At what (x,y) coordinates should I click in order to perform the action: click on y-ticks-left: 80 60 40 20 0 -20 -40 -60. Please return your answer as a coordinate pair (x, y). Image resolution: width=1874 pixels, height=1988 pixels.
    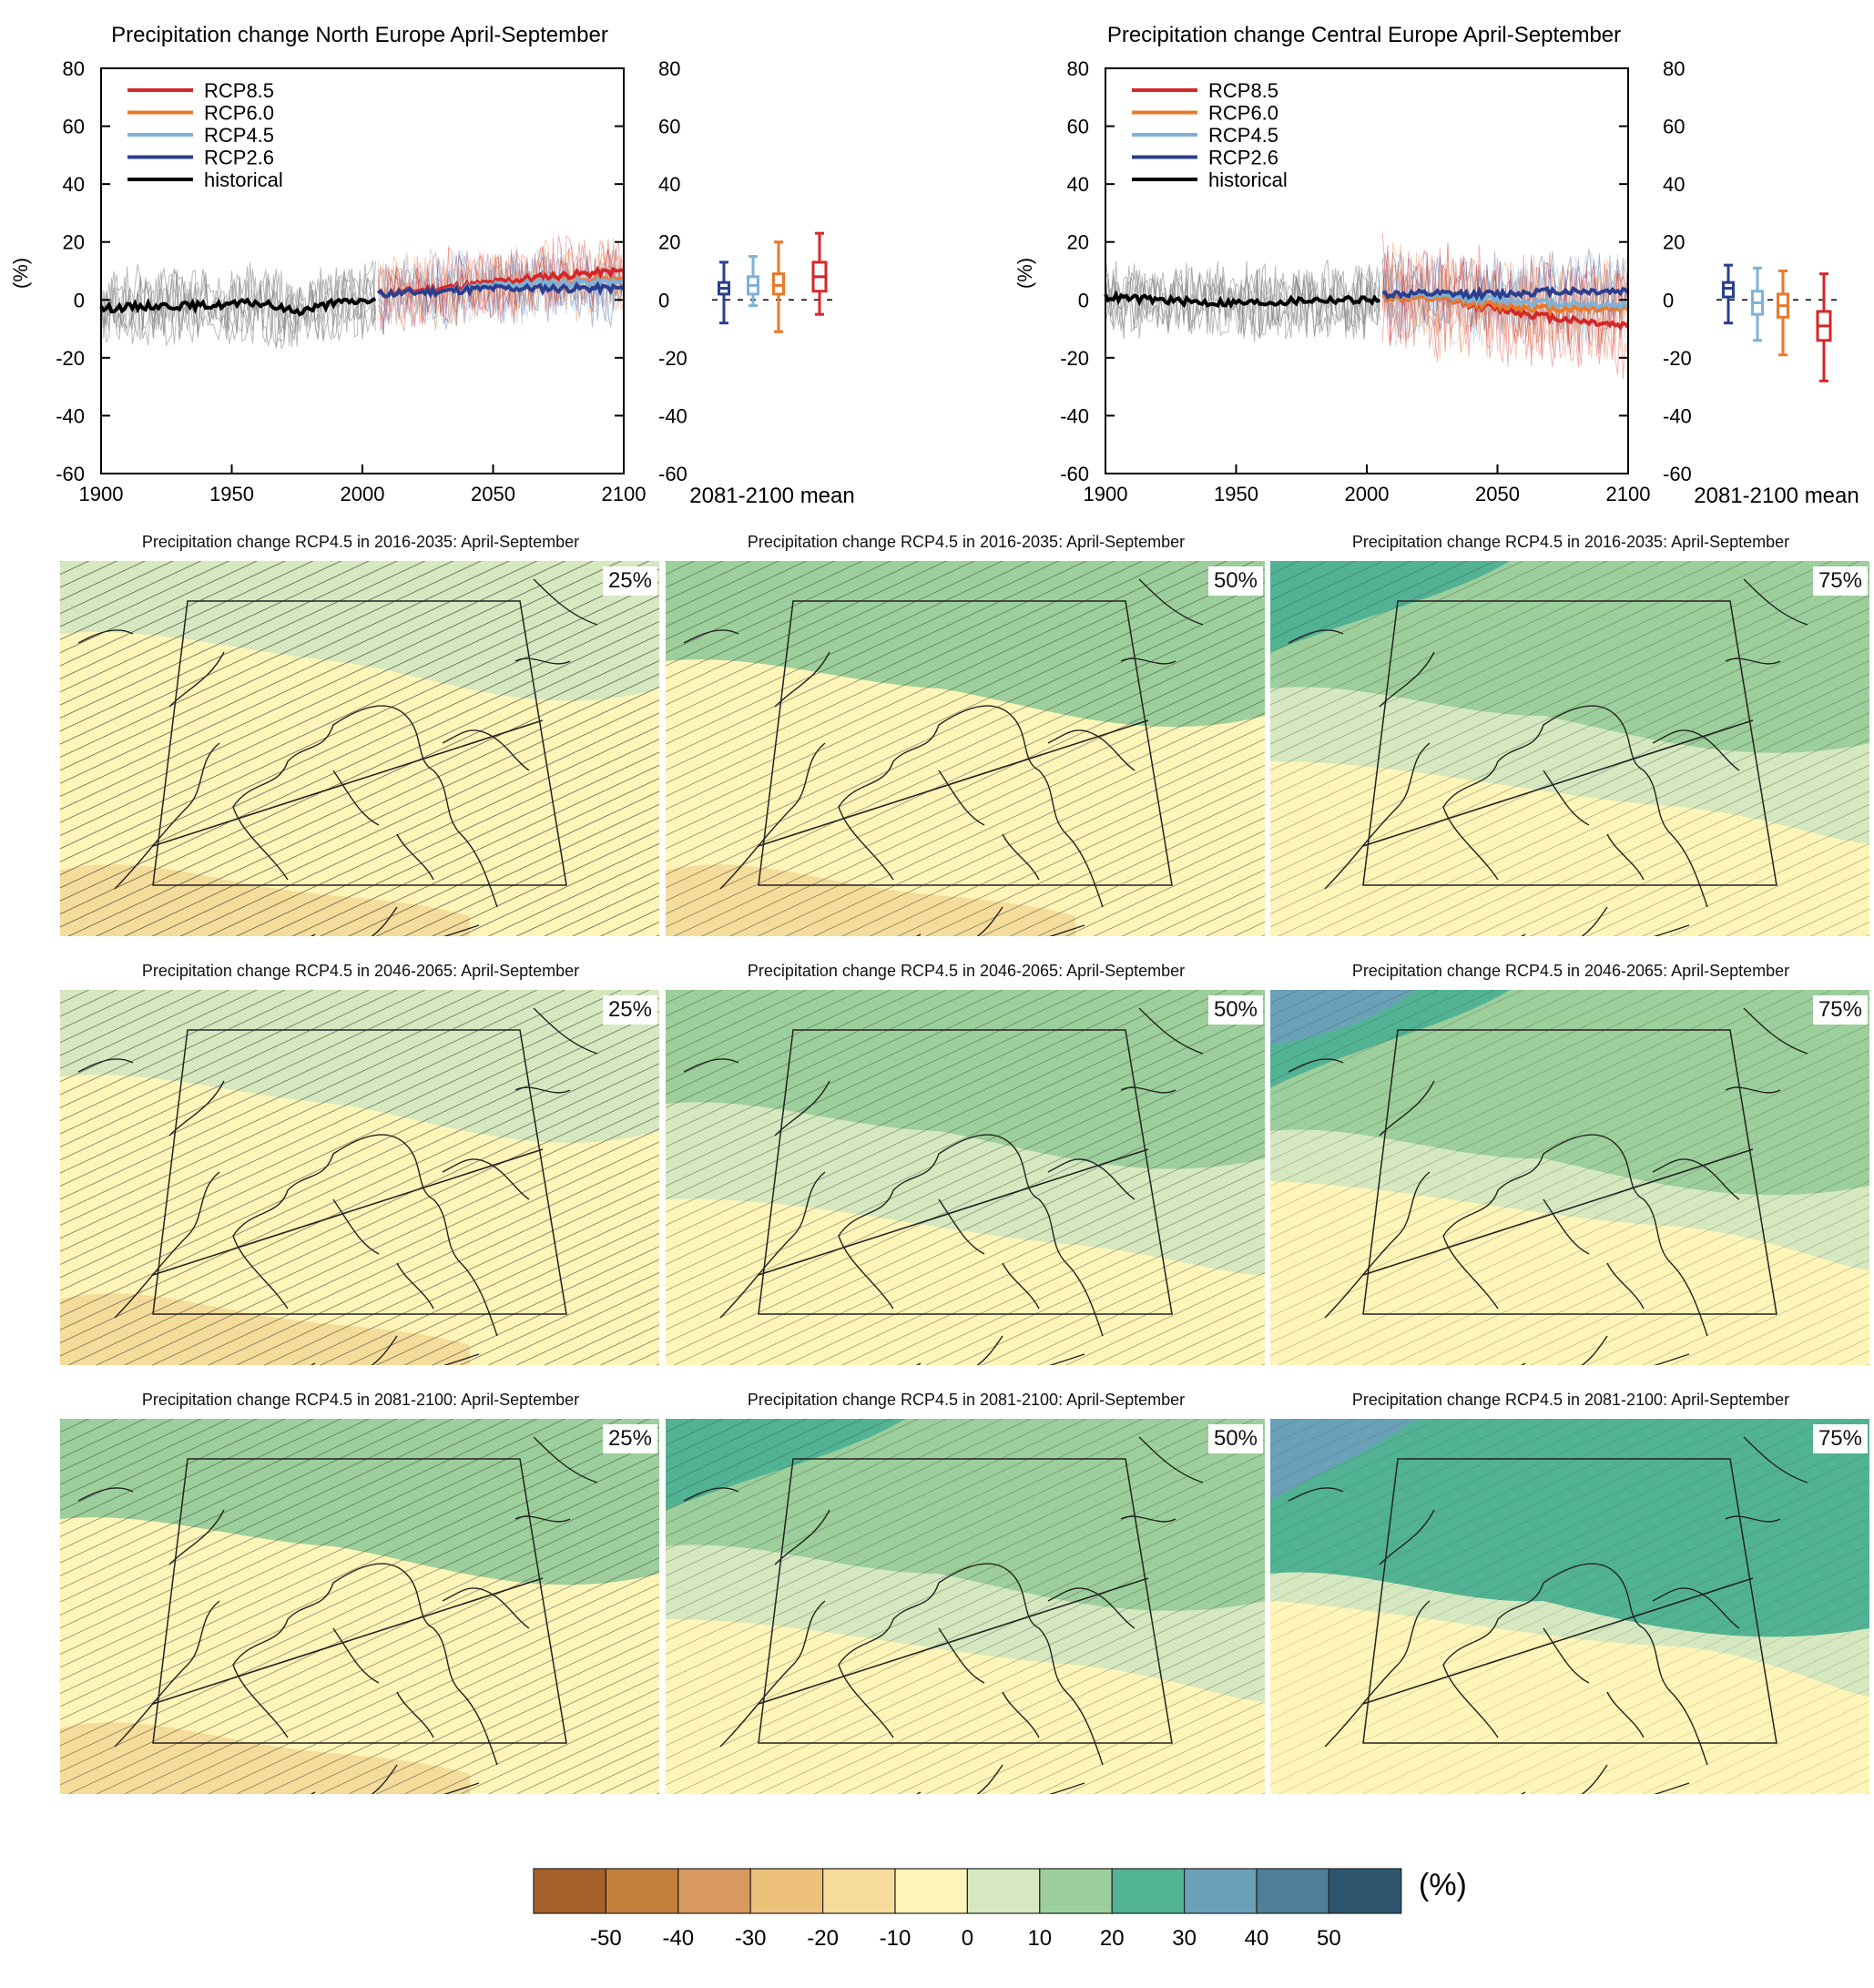
    Looking at the image, I should click on (1087, 271).